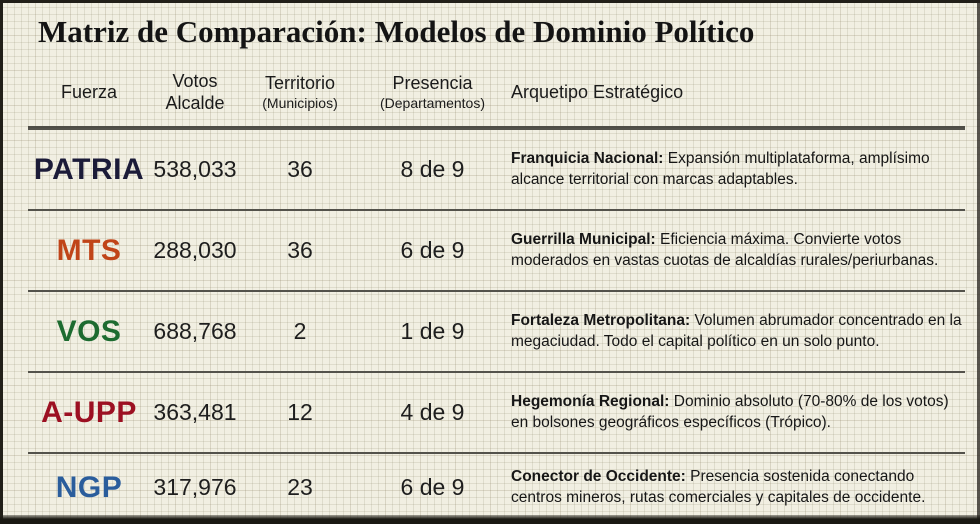  I want to click on party-name: NGP, so click(89, 487).